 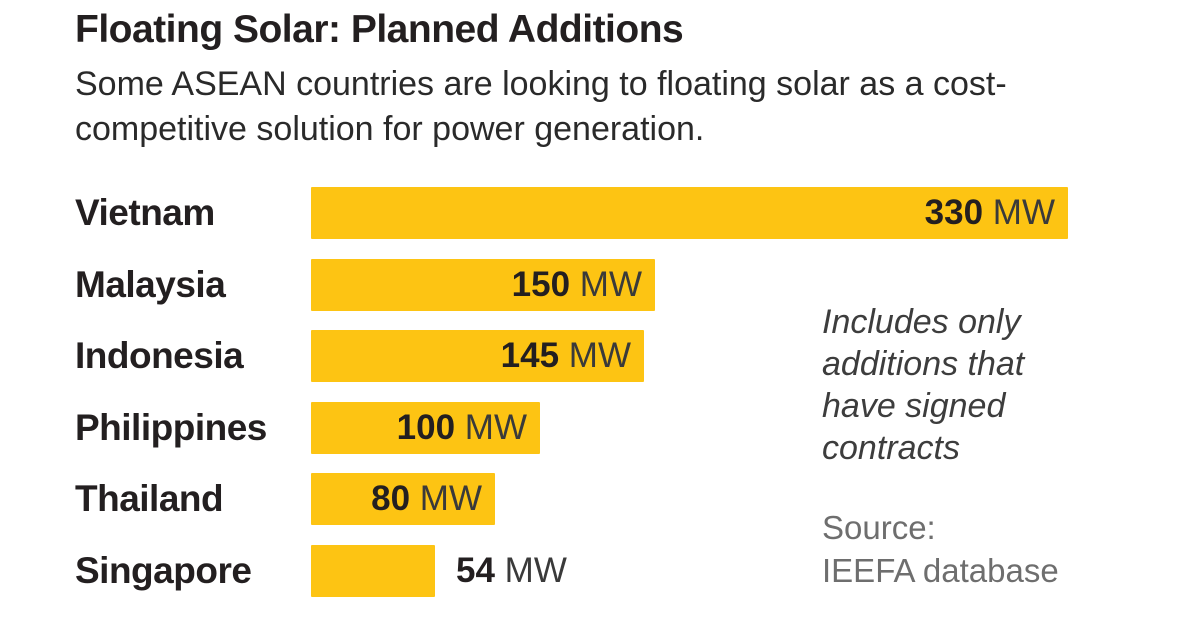 I want to click on value-label: 150 MW, so click(x=577, y=285).